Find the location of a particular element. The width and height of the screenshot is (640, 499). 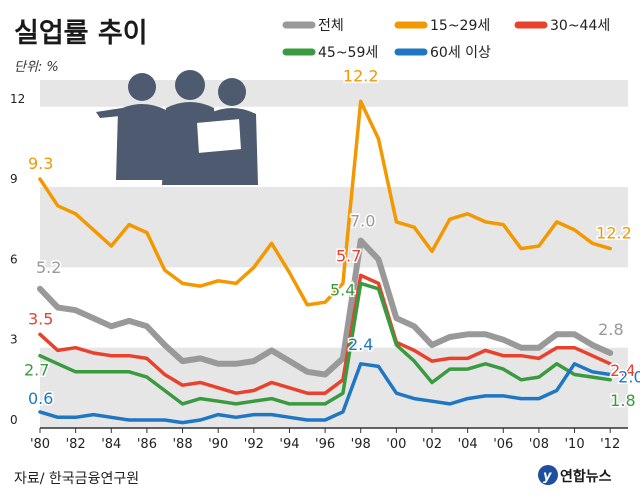

person-arm is located at coordinates (109, 113).